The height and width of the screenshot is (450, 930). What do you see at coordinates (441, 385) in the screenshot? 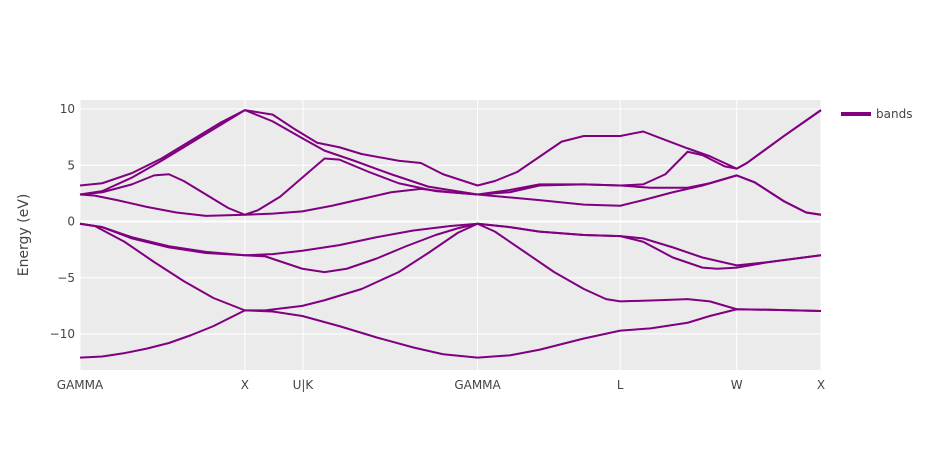
I see `x-tick-labels: GAMMA X U|K GAMMA L W X` at bounding box center [441, 385].